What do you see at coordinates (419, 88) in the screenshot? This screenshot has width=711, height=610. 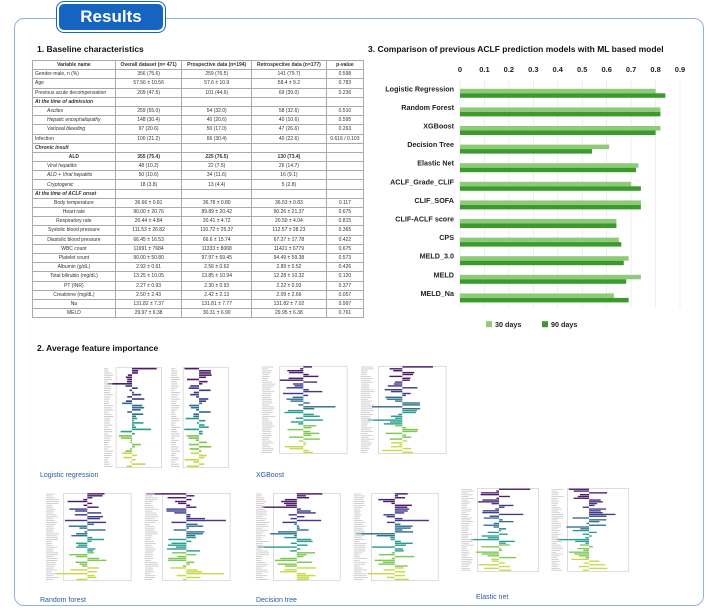 I see `category-label: Logistic Regression` at bounding box center [419, 88].